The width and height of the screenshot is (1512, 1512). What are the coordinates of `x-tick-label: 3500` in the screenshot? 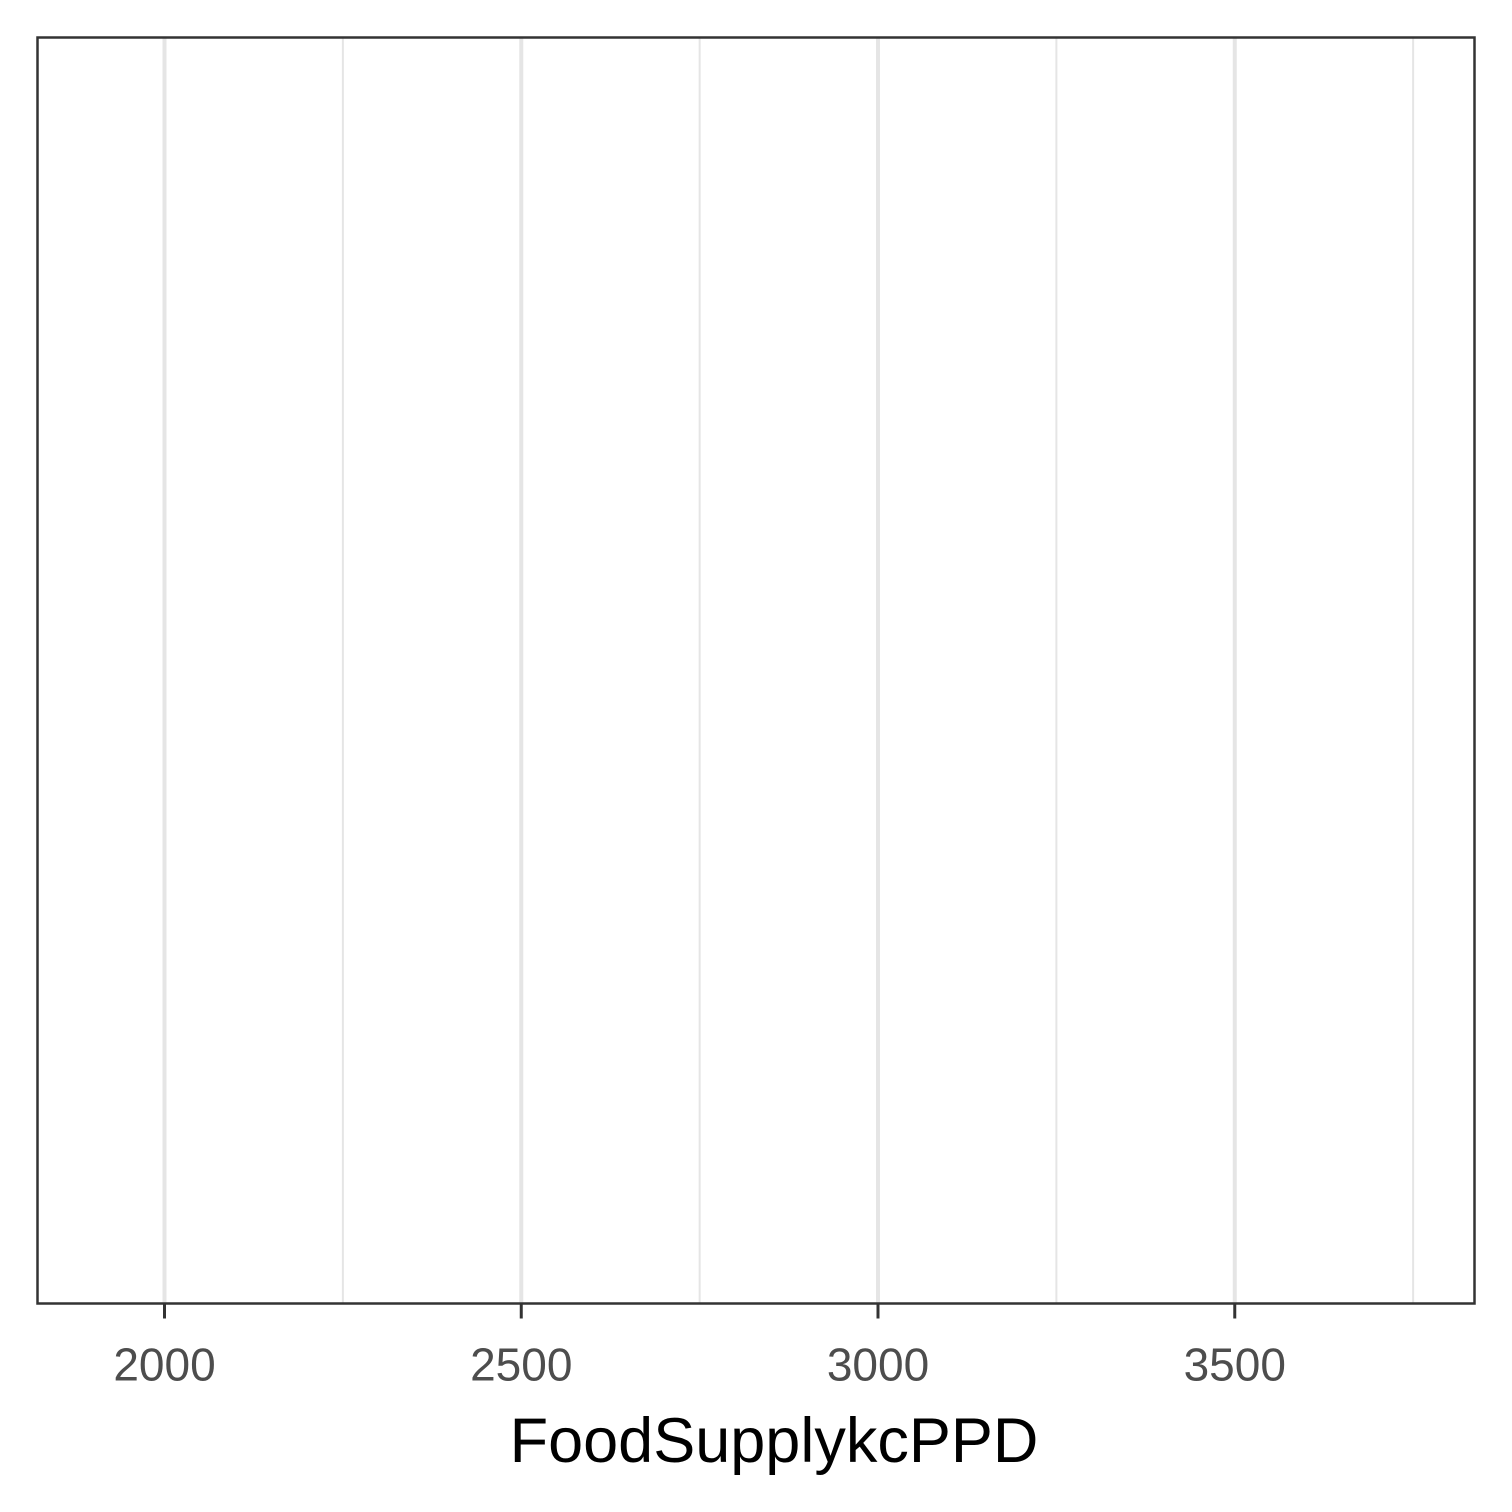 It's located at (1235, 1365).